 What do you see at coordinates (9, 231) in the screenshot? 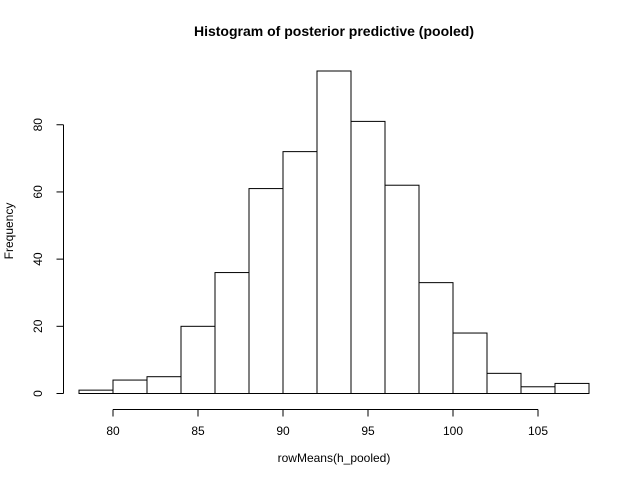
I see `y-axis-label: Frequency` at bounding box center [9, 231].